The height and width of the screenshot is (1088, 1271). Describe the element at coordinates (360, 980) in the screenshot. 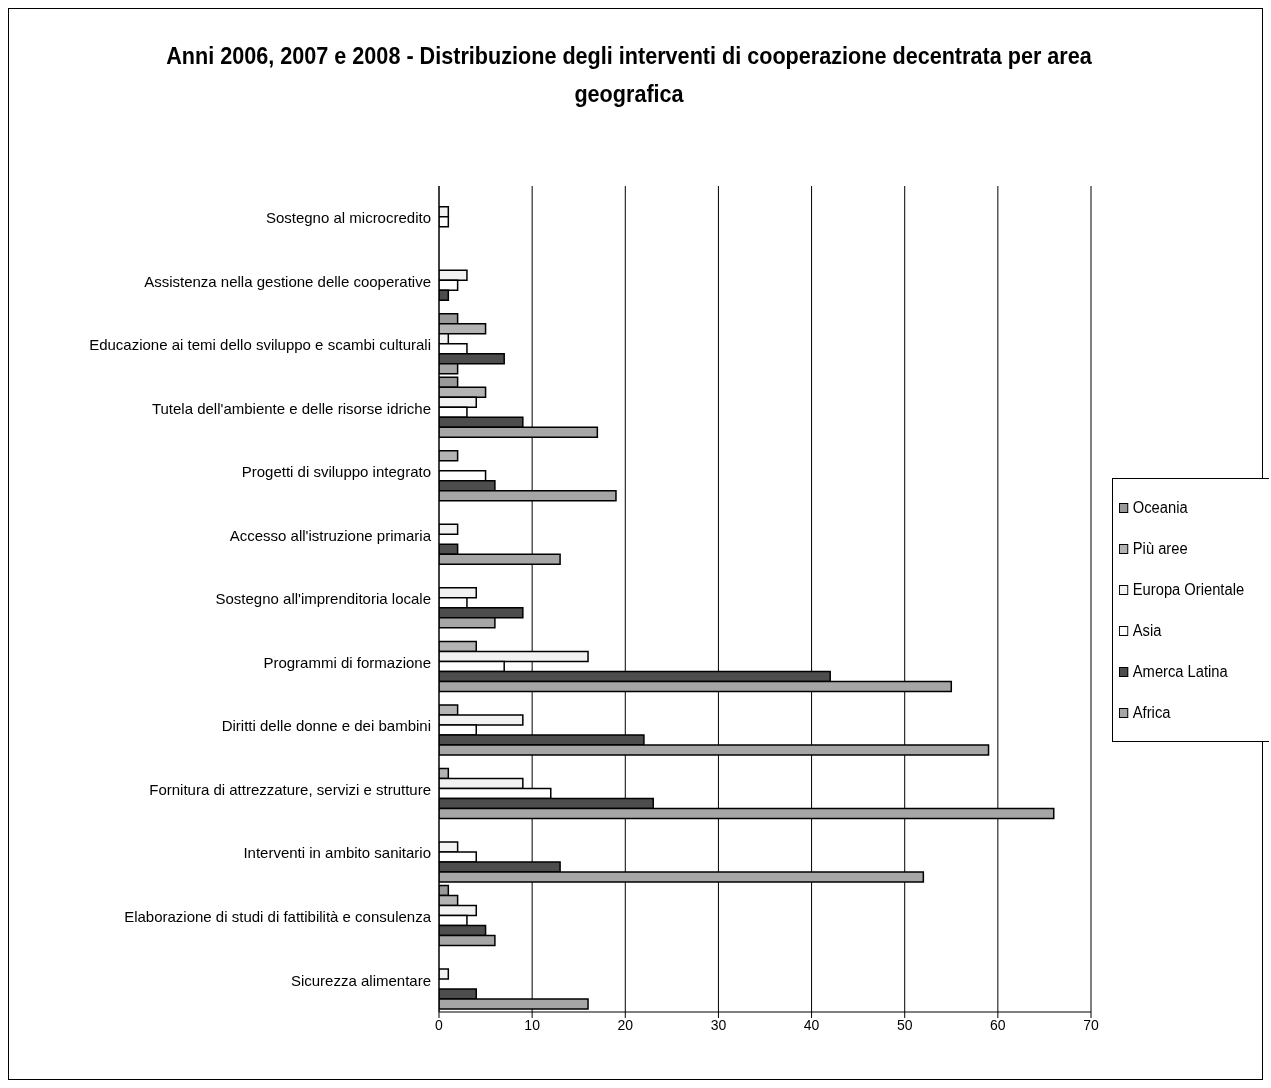

I see `y-tick-label: Sicurezza alimentare` at that location.